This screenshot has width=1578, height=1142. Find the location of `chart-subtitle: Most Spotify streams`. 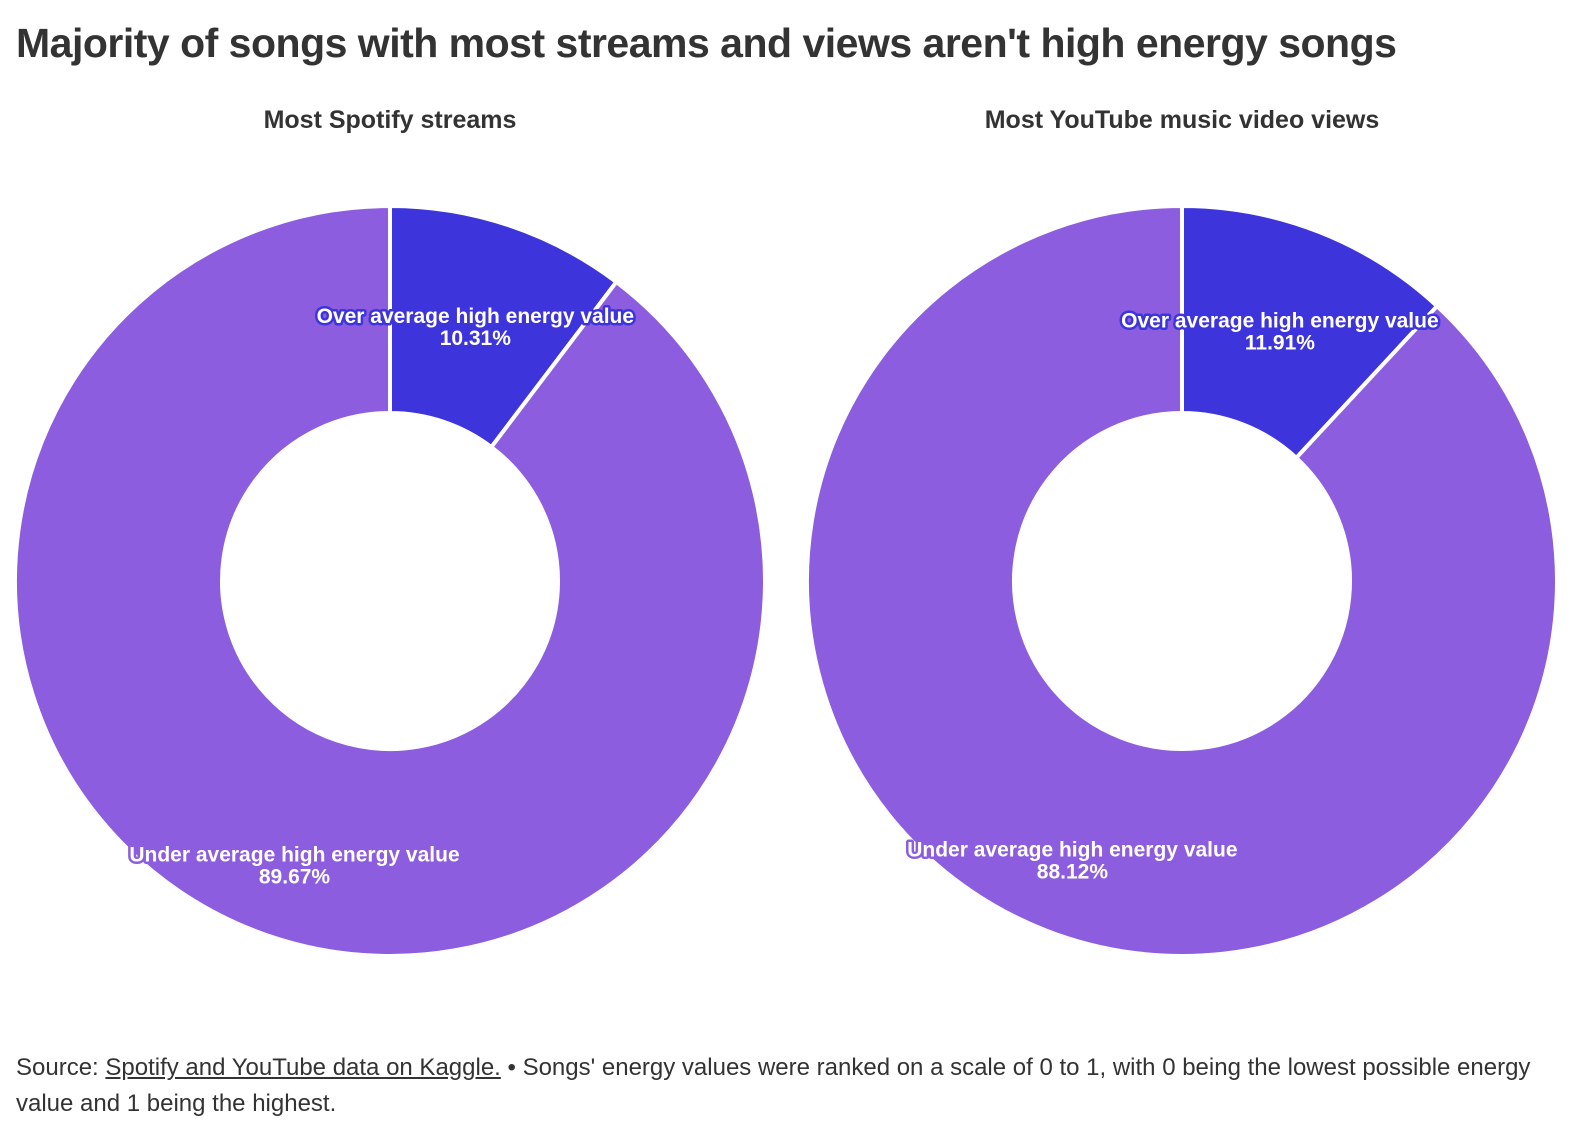

chart-subtitle: Most Spotify streams is located at coordinates (390, 120).